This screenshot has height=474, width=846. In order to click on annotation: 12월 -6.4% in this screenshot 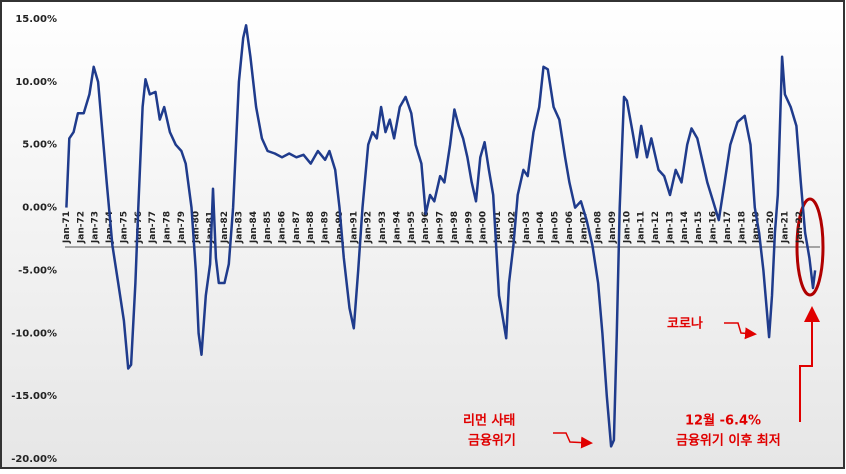, I will do `click(723, 421)`.